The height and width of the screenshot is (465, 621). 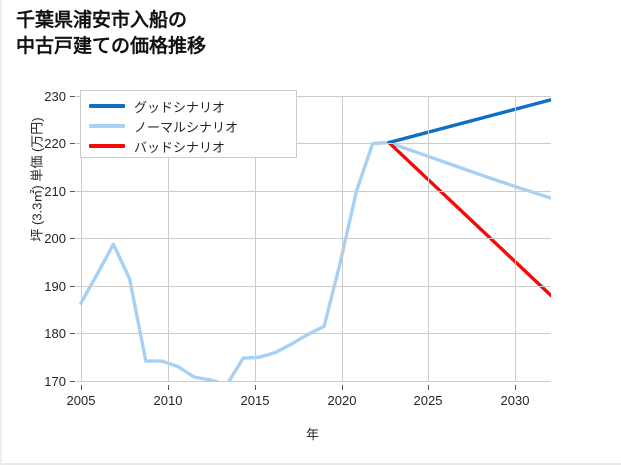 I want to click on xtick-label-2020: 2020, so click(x=342, y=400).